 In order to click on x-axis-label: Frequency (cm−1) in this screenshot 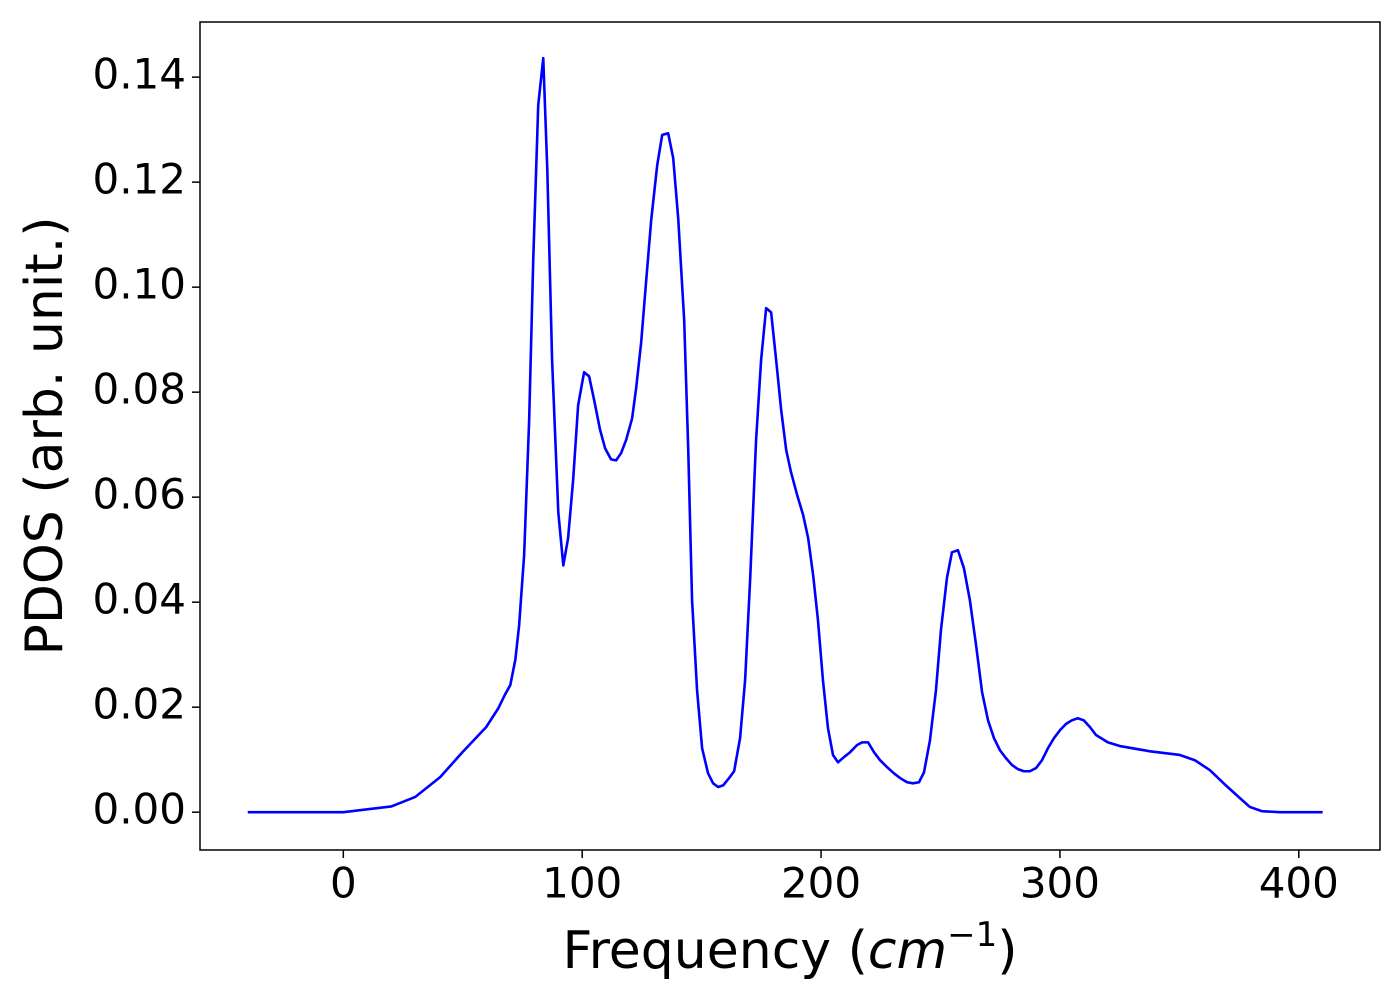, I will do `click(789, 948)`.